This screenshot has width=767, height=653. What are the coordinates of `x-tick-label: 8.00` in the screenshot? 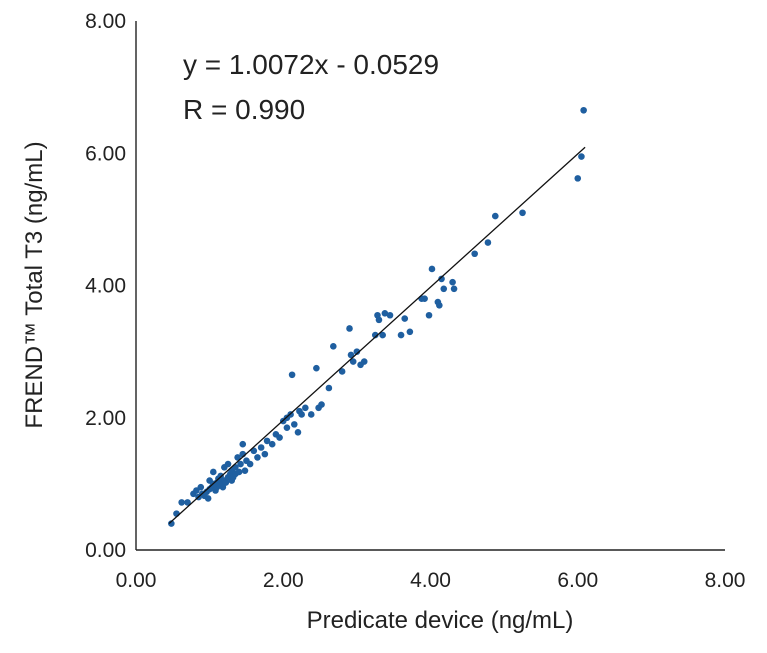 It's located at (725, 580).